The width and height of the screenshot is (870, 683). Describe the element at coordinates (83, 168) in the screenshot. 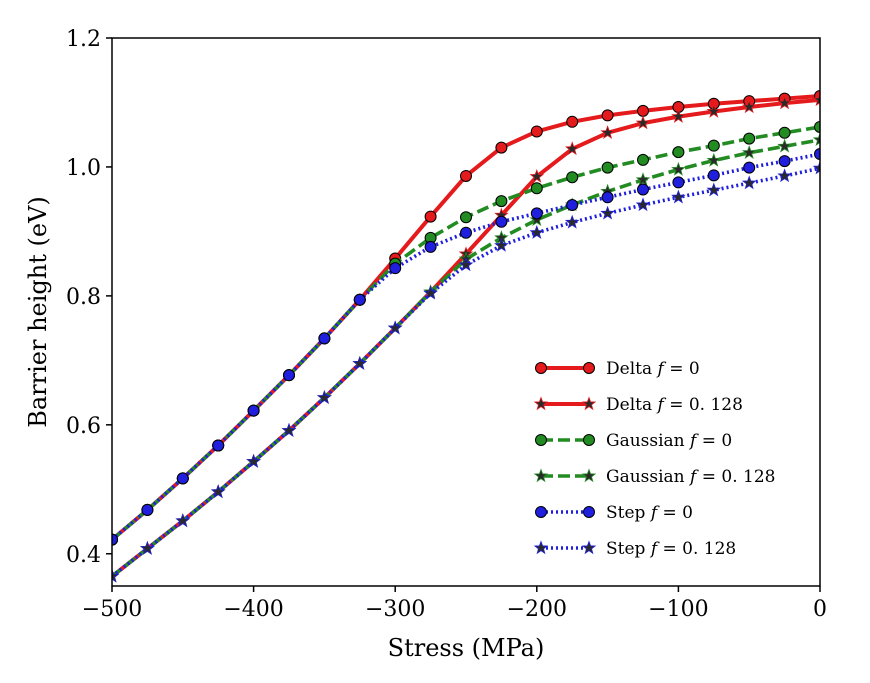

I see `y-tick-label: 1.0` at that location.